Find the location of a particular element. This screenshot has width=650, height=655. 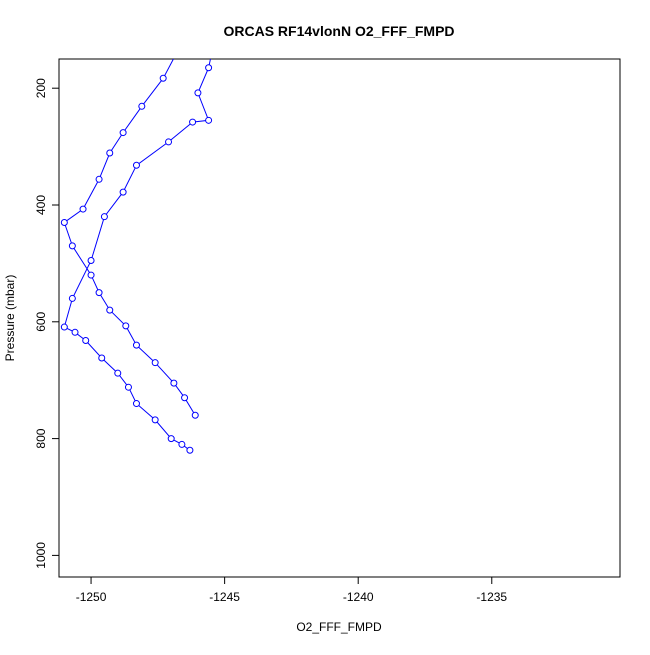

x-tick-label: -1235 is located at coordinates (491, 597).